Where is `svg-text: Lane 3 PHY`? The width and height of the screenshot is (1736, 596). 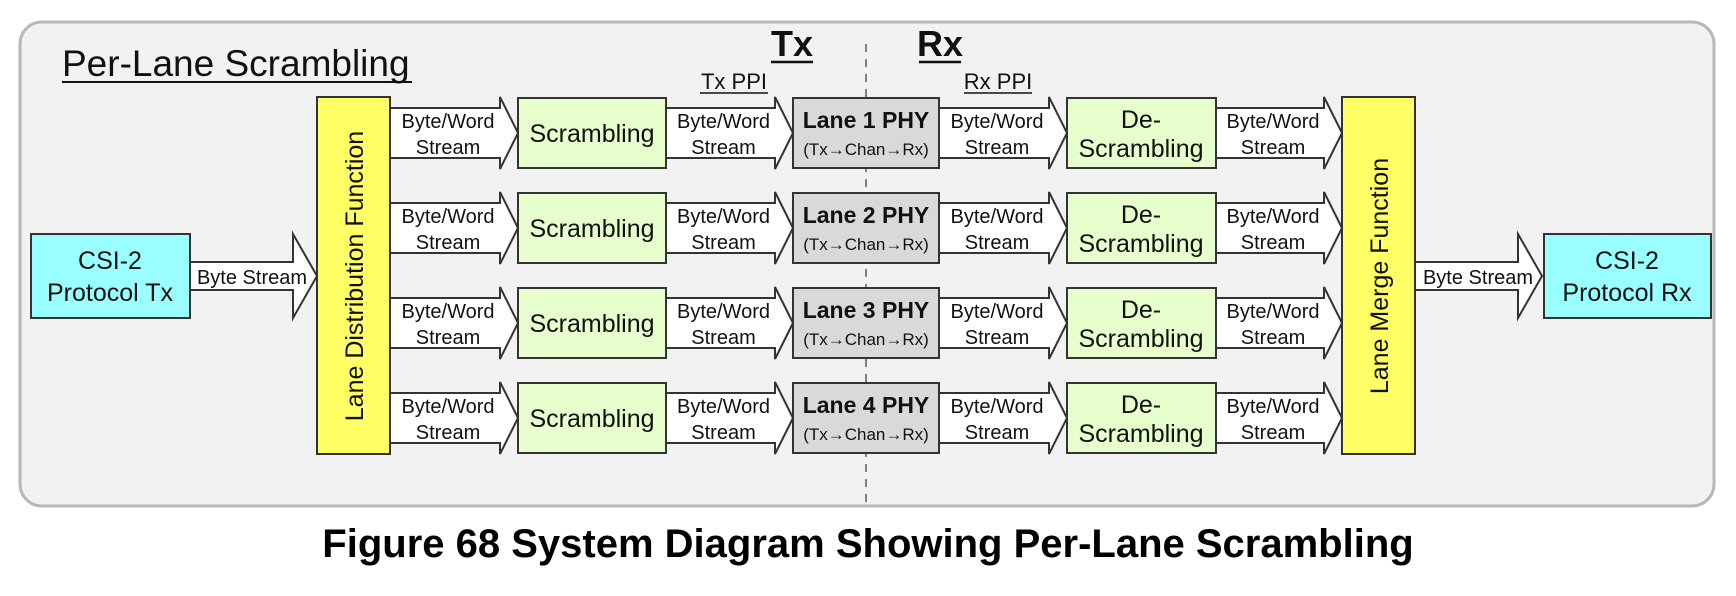 svg-text: Lane 3 PHY is located at coordinates (866, 310).